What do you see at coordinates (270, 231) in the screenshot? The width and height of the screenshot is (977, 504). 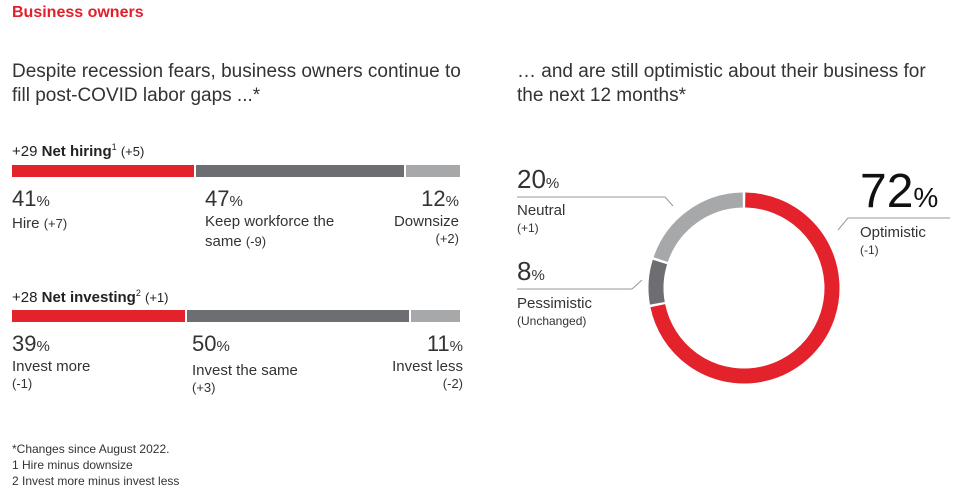 I see `keep-label: Keep workforce the same (-9)` at bounding box center [270, 231].